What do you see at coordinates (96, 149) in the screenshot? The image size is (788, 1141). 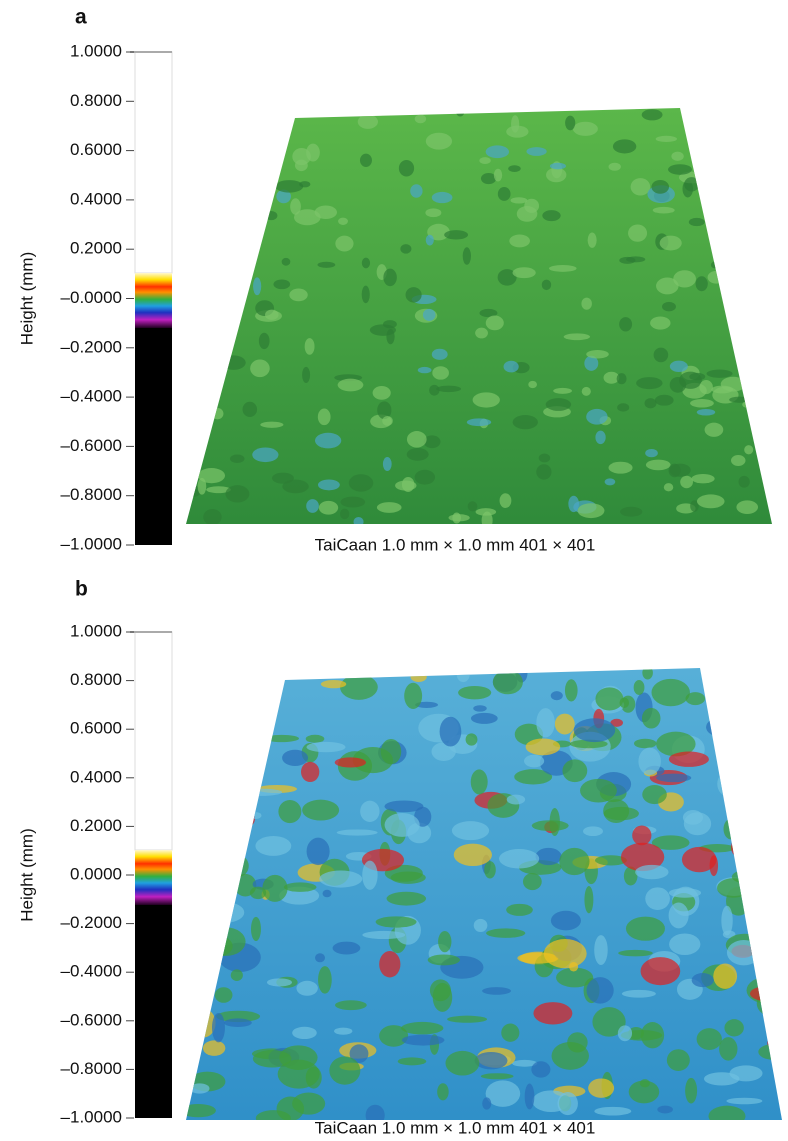 I see `tick-label: 0.6000` at bounding box center [96, 149].